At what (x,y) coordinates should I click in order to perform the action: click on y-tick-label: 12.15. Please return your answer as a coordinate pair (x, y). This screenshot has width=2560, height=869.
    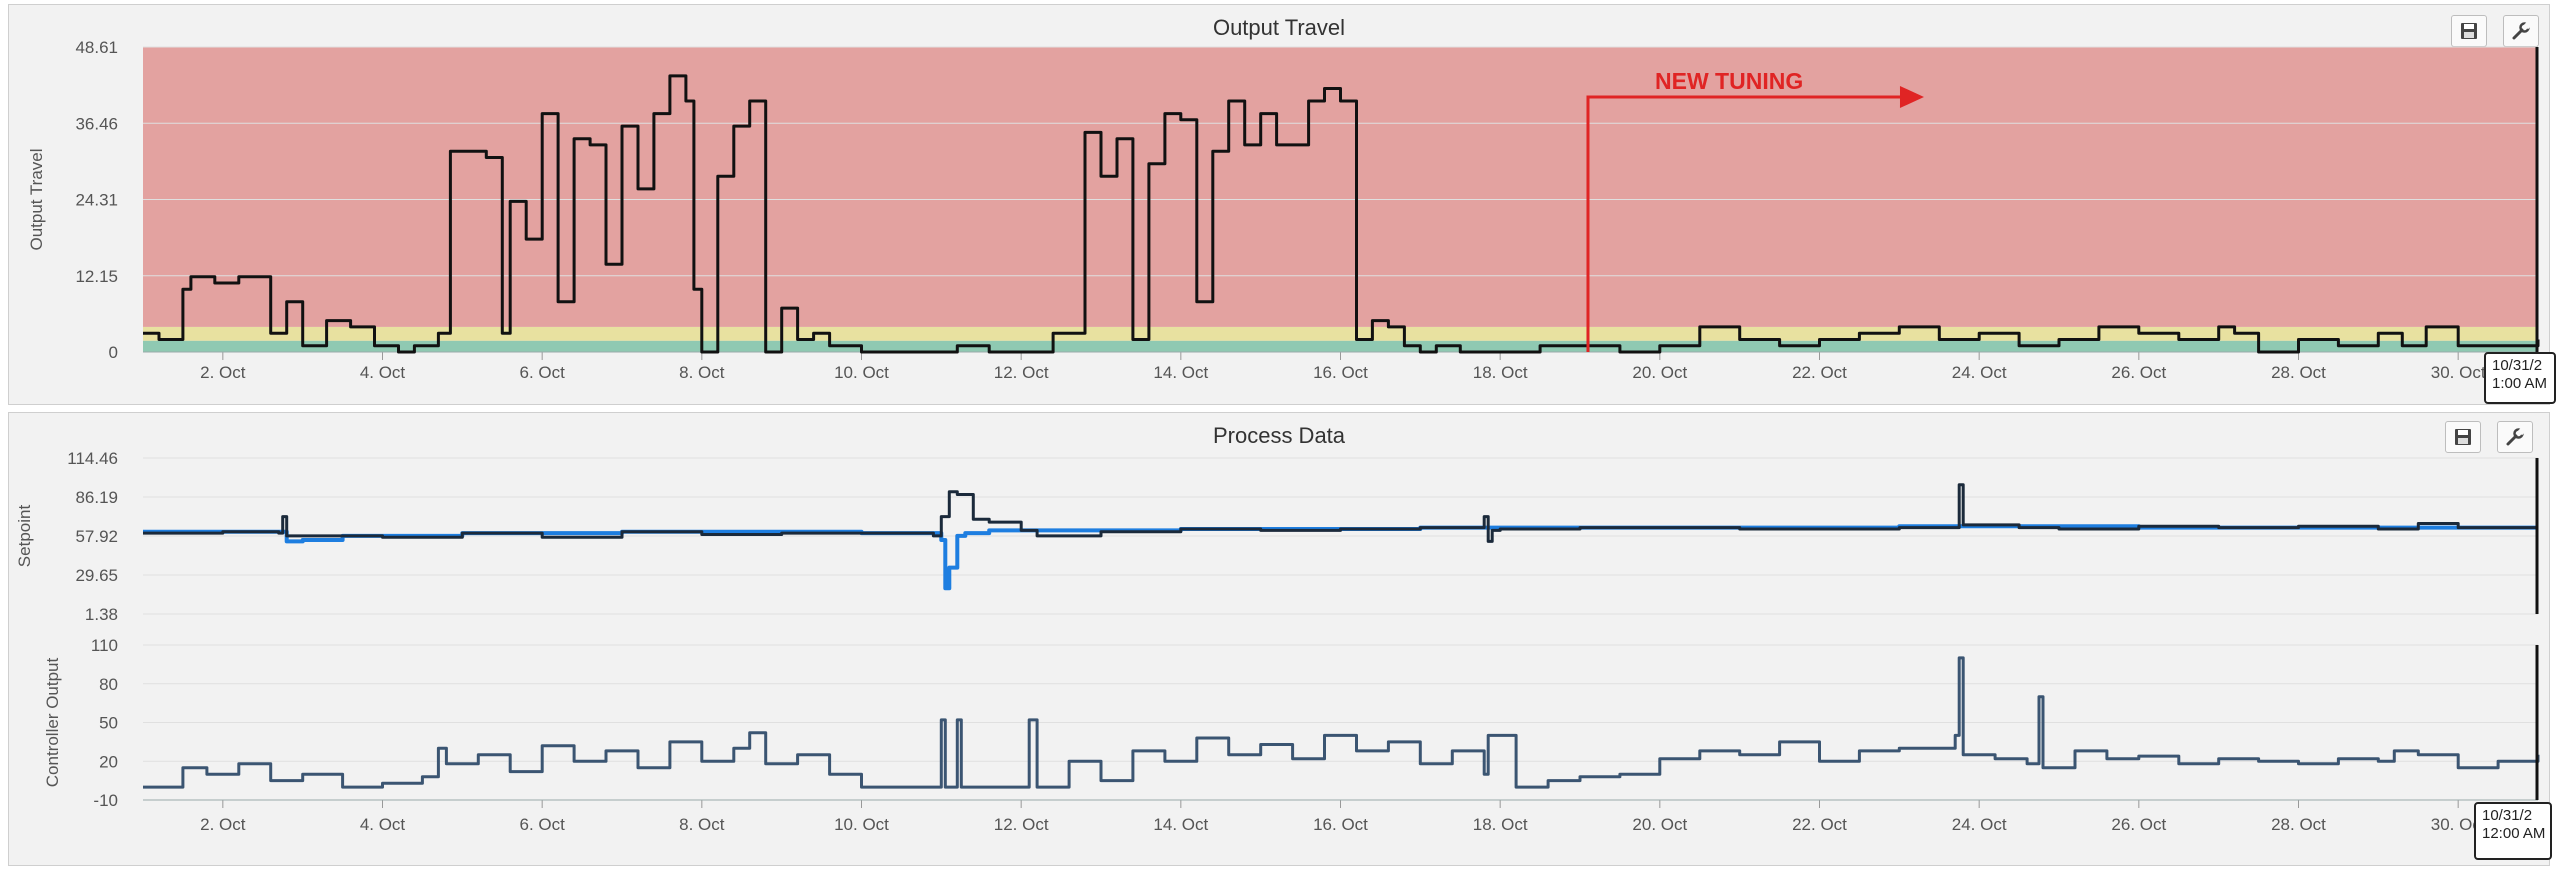
    Looking at the image, I should click on (96, 276).